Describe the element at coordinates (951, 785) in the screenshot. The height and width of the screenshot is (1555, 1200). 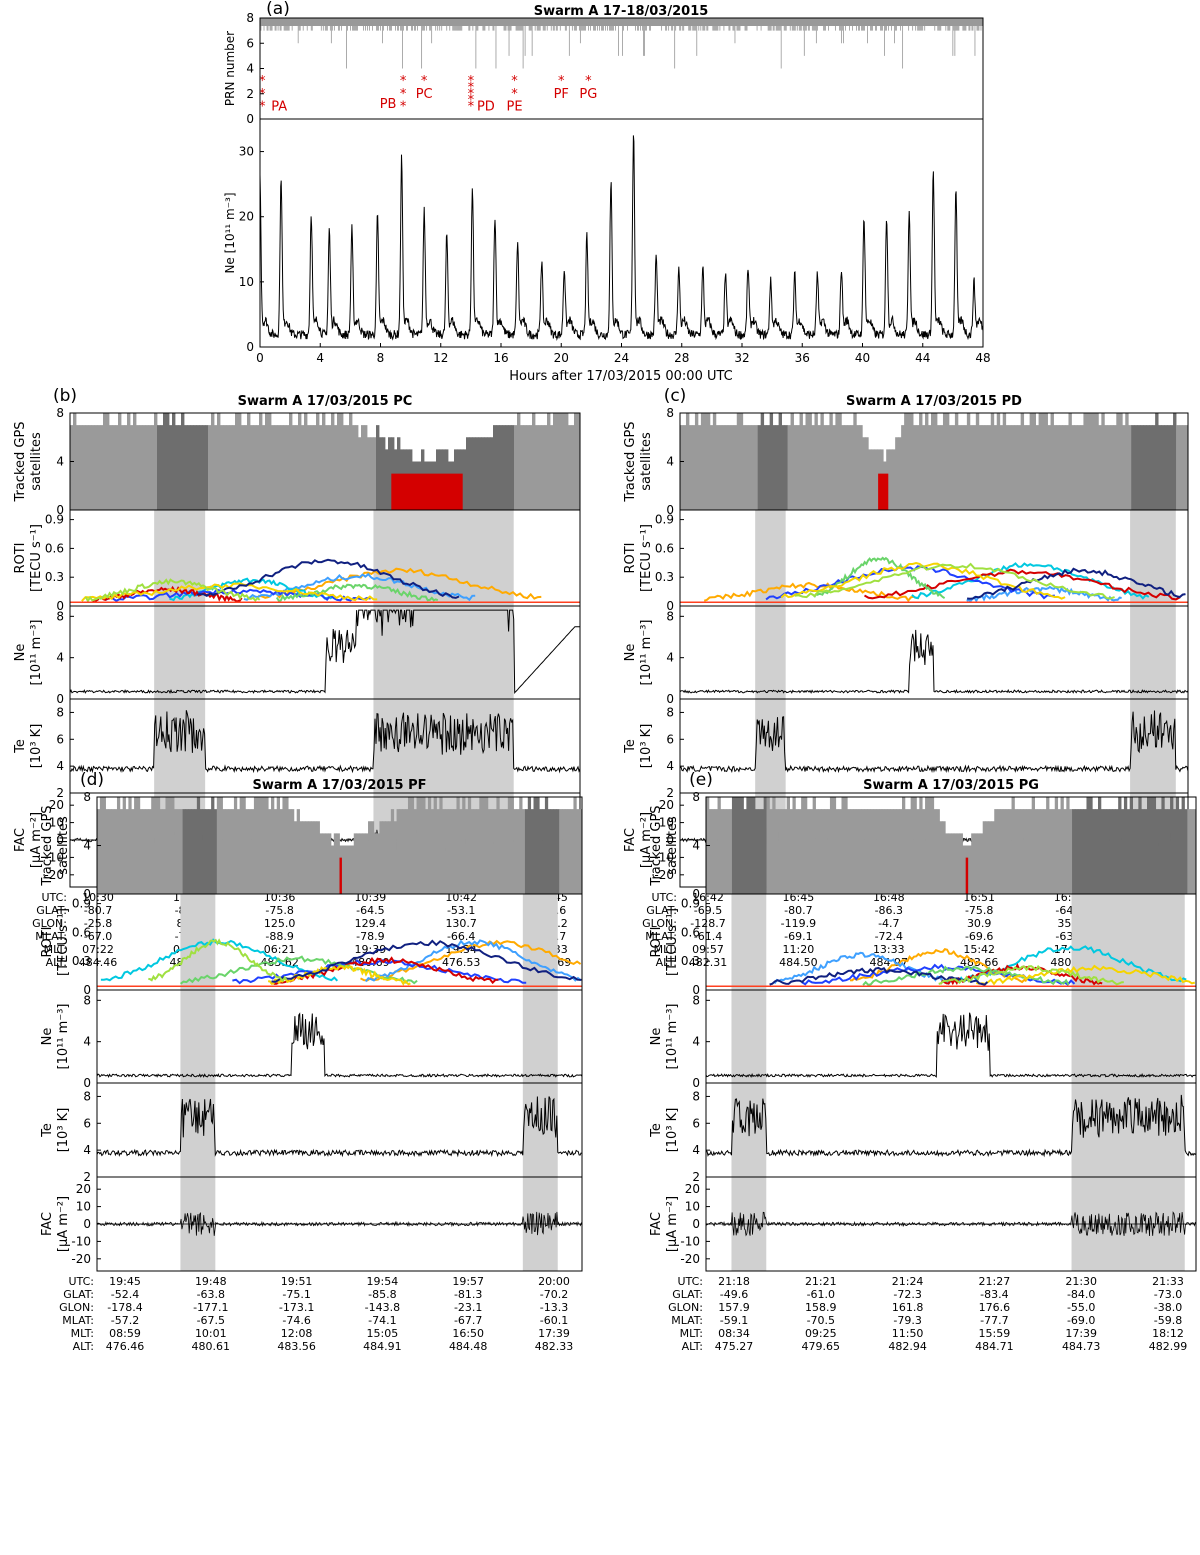
I see `panel-title: Swarm A 17/03/2015 PG` at that location.